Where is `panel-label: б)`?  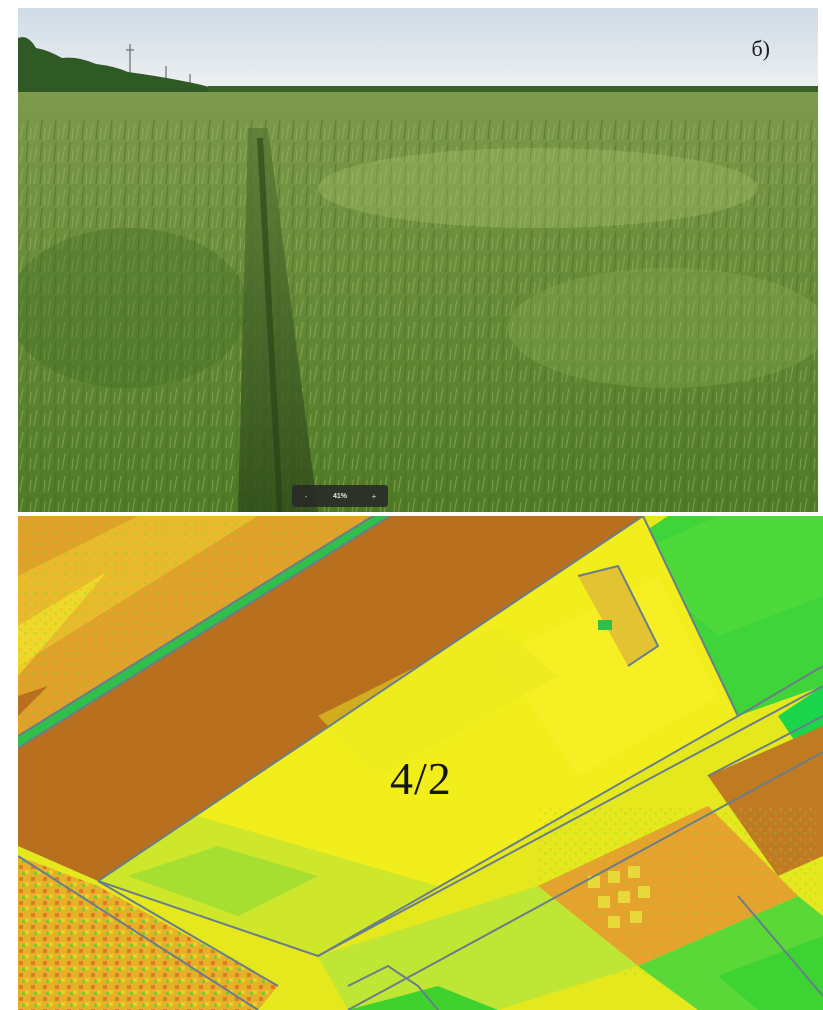
panel-label: б) is located at coordinates (760, 48).